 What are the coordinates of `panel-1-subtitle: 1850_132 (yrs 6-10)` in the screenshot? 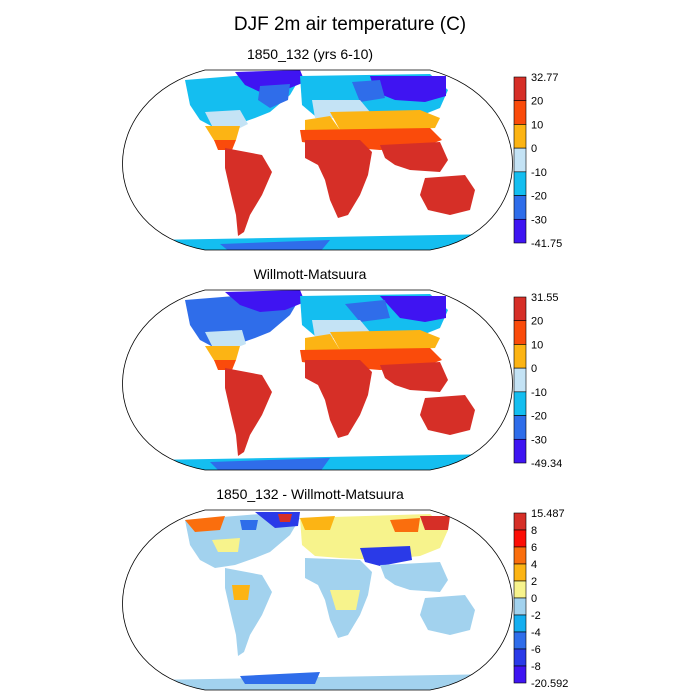 It's located at (310, 54).